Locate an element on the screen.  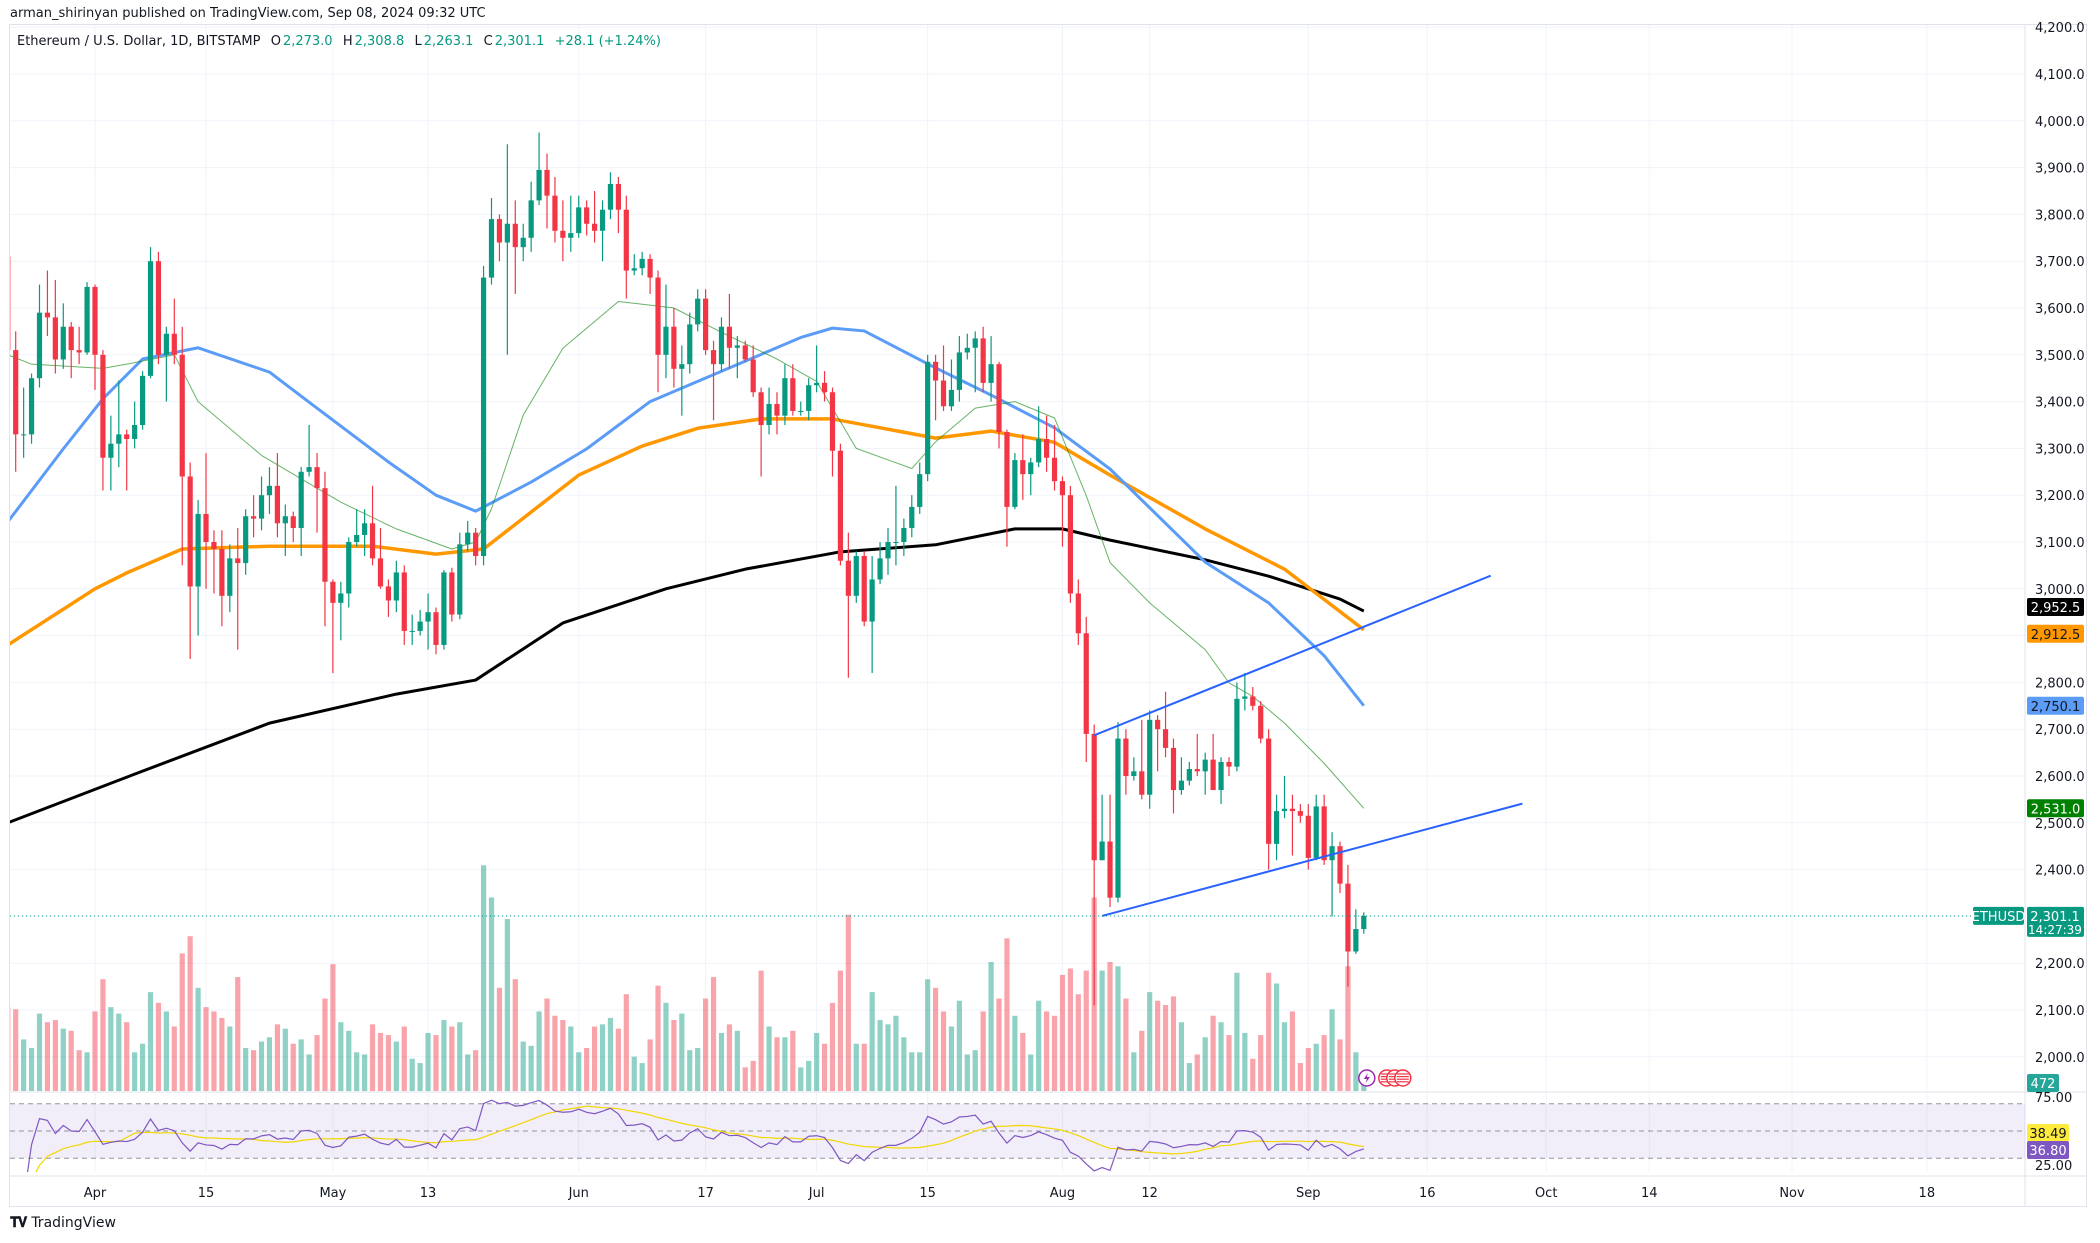
price-tick-label: 3,300.0 is located at coordinates (2060, 449).